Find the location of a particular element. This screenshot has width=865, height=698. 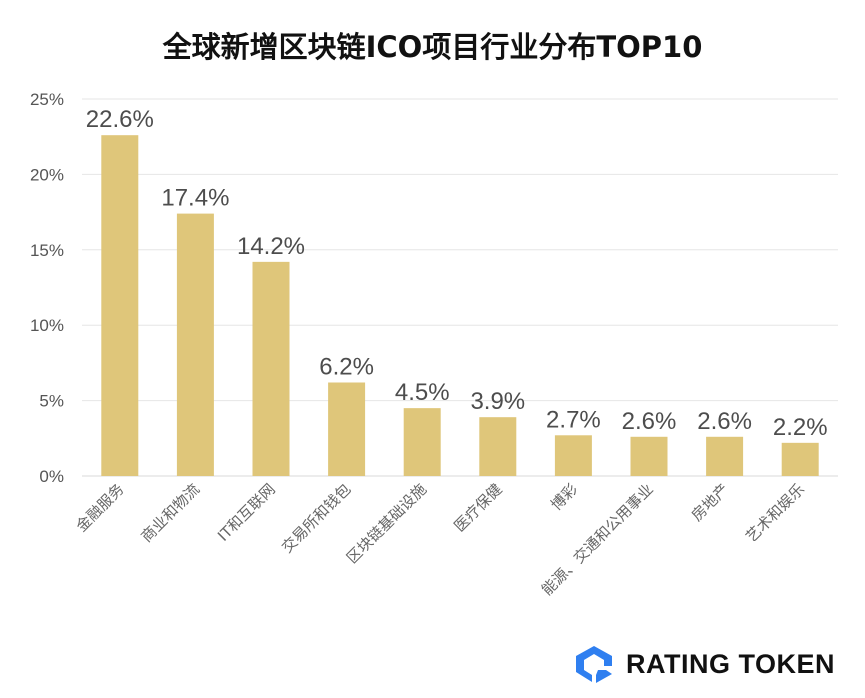

y-tick-label: 15% is located at coordinates (47, 250).